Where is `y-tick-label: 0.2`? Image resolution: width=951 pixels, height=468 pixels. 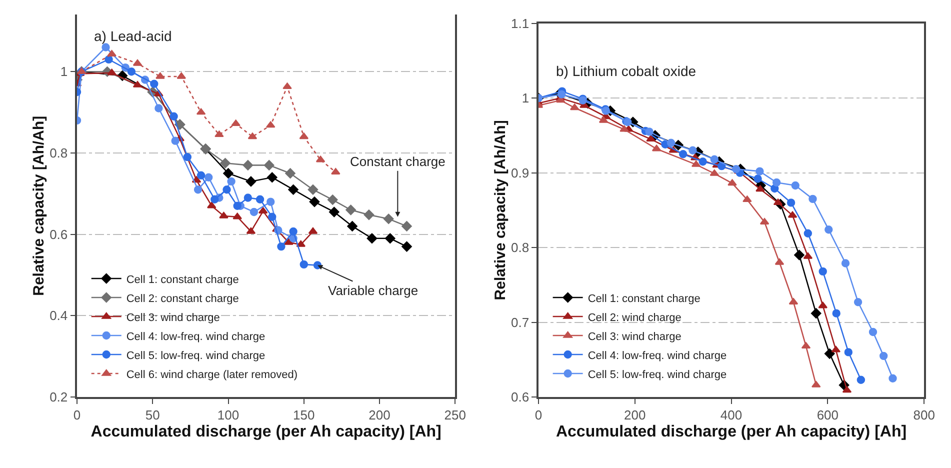 y-tick-label: 0.2 is located at coordinates (59, 397).